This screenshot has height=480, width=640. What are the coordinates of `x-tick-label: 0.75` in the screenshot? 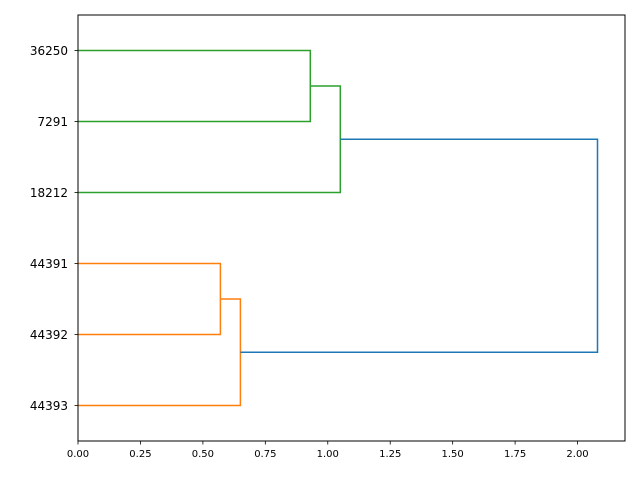 It's located at (265, 454).